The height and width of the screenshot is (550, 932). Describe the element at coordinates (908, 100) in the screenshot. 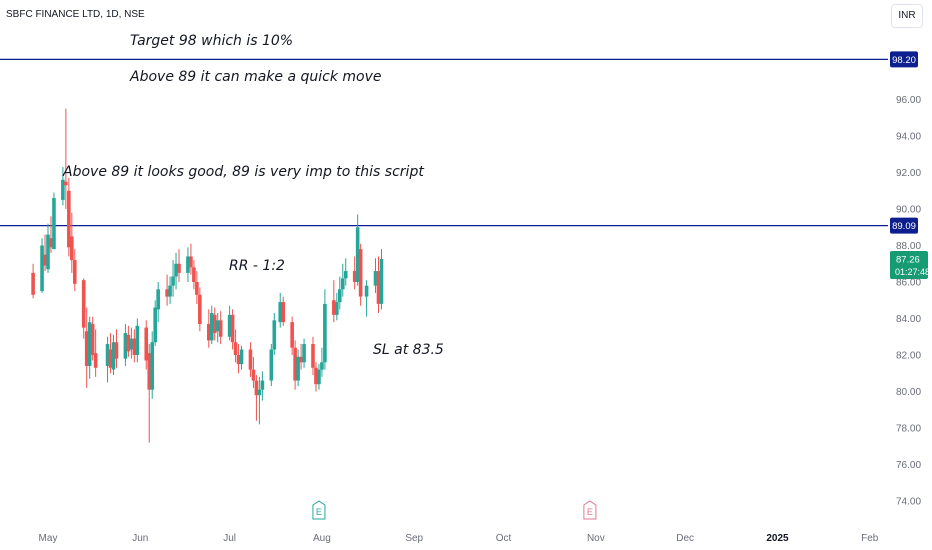

I see `y-tick-label: 96.00` at that location.